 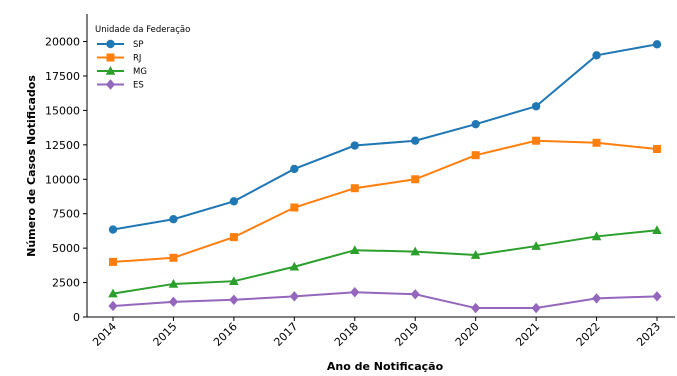 I want to click on legend-marker-rj, so click(x=110, y=57).